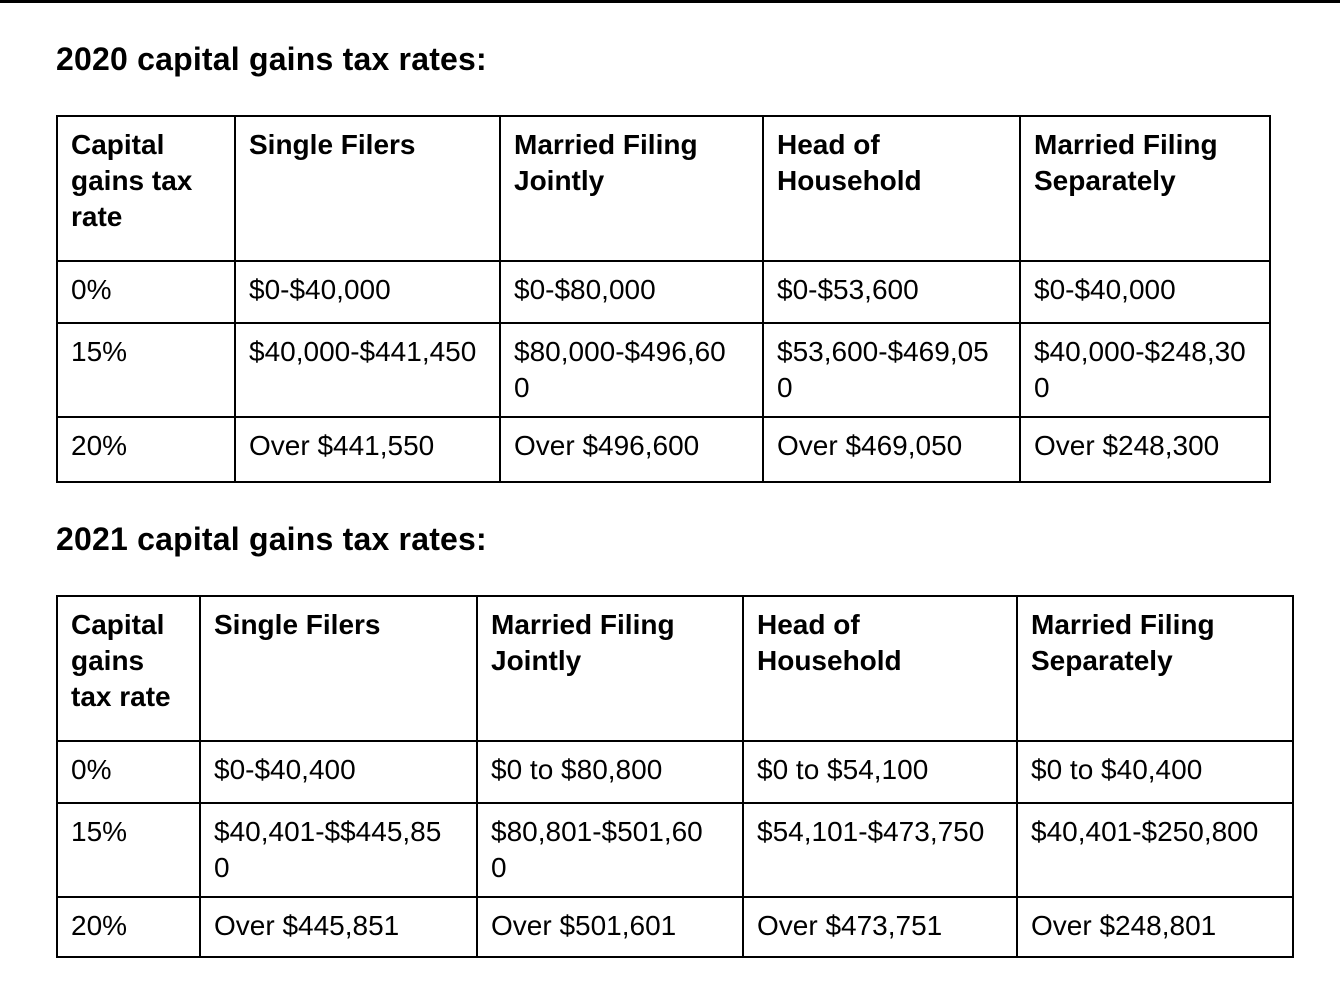 This screenshot has width=1340, height=1002. Describe the element at coordinates (631, 292) in the screenshot. I see `value-cell: $0-$80,000` at that location.